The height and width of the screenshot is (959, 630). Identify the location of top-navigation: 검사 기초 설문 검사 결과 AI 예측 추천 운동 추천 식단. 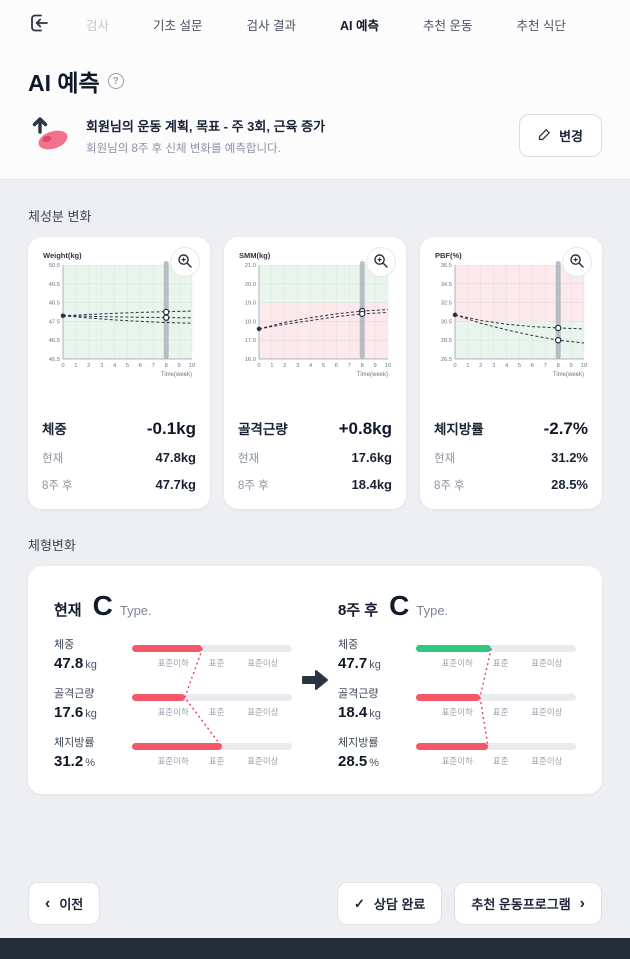
(315, 24).